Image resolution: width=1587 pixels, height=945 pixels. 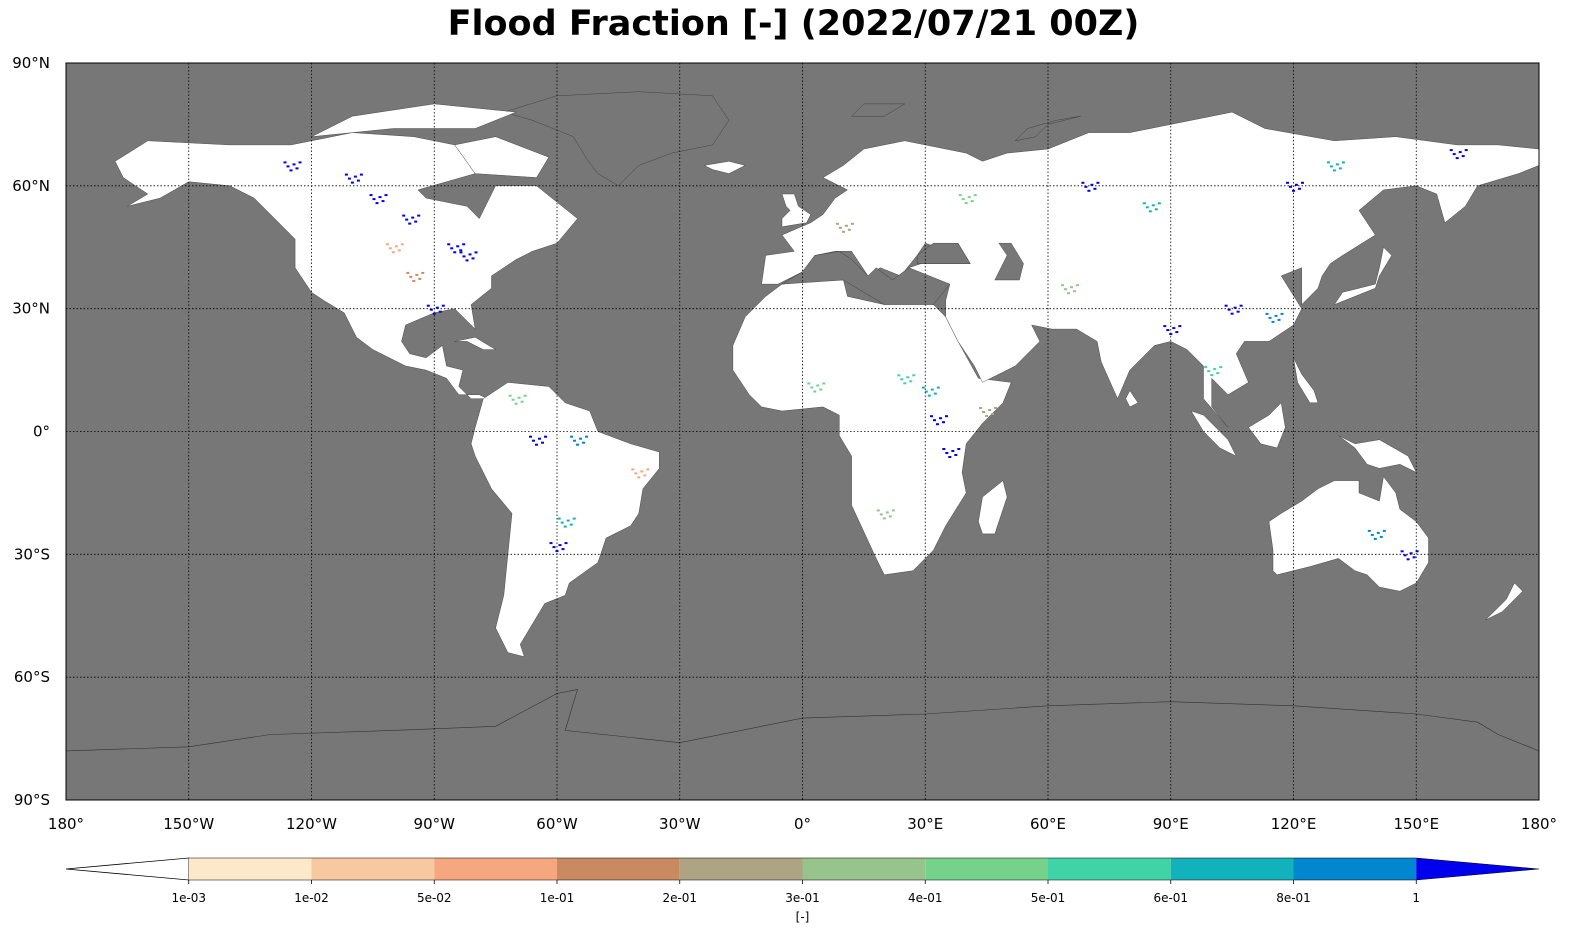 What do you see at coordinates (475, 343) in the screenshot?
I see `landmass-cuba` at bounding box center [475, 343].